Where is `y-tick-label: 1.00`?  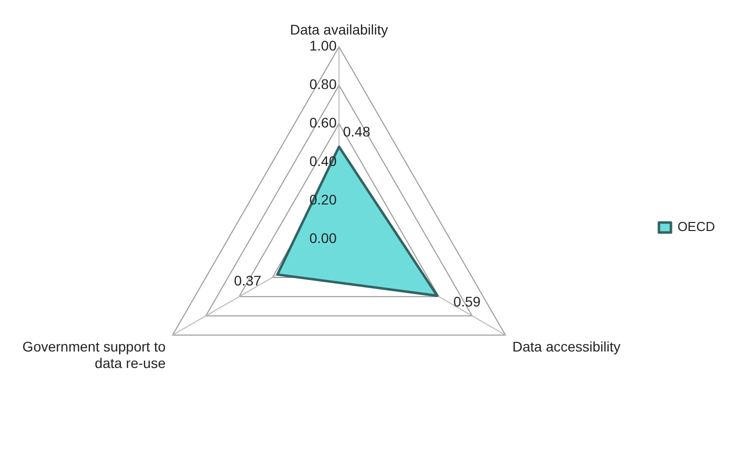
y-tick-label: 1.00 is located at coordinates (323, 46).